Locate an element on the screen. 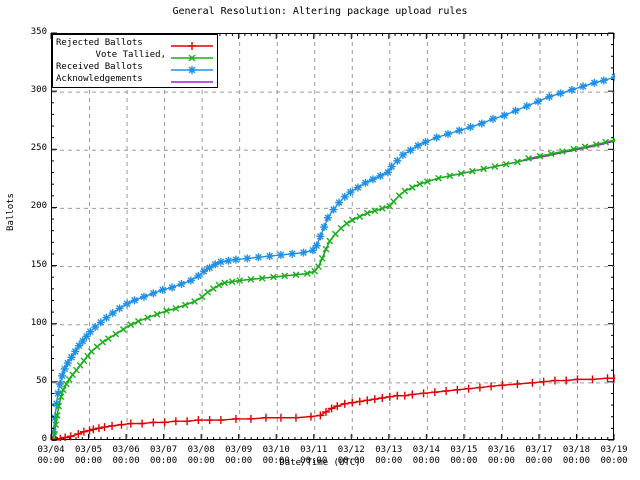  x-tick-label: 03/12 00:00 is located at coordinates (351, 456).